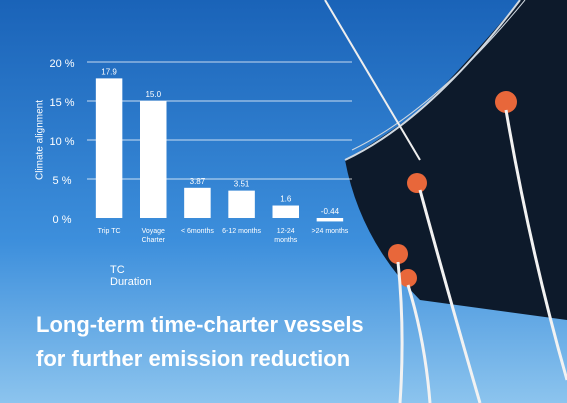  I want to click on value-label: -0.44, so click(330, 211).